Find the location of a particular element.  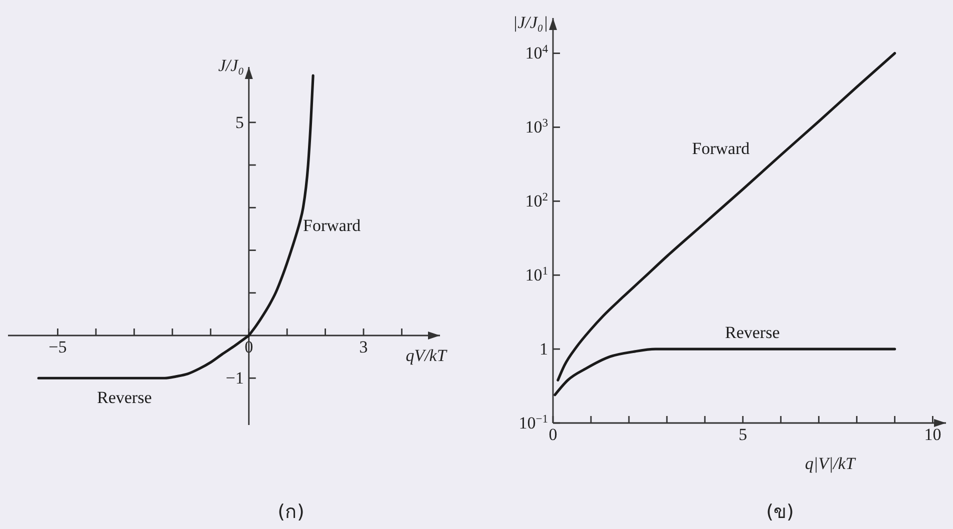

text: (ก) is located at coordinates (291, 512).